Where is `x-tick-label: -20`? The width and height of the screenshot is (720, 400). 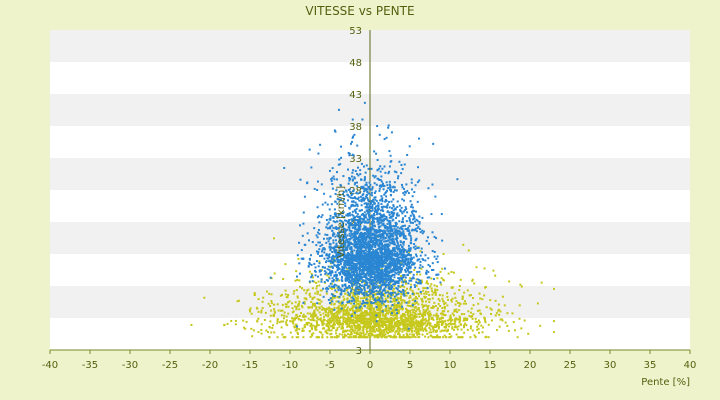
x-tick-label: -20 is located at coordinates (210, 365).